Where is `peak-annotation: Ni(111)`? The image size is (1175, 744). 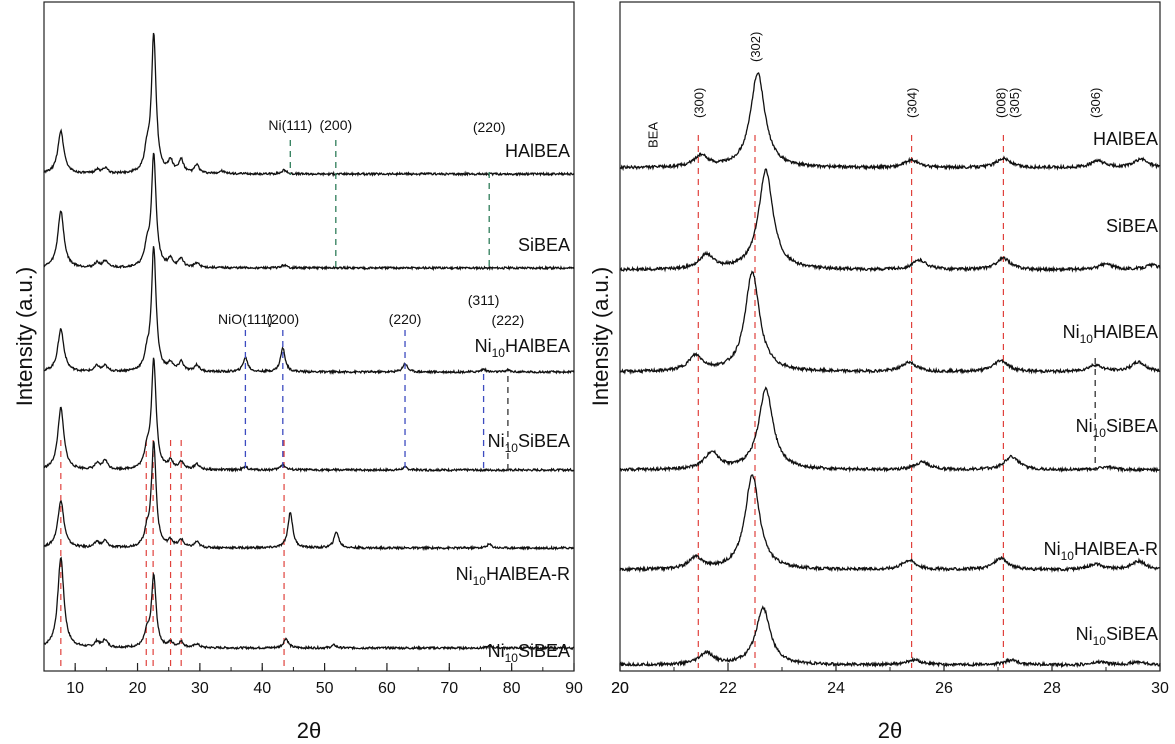 peak-annotation: Ni(111) is located at coordinates (290, 125).